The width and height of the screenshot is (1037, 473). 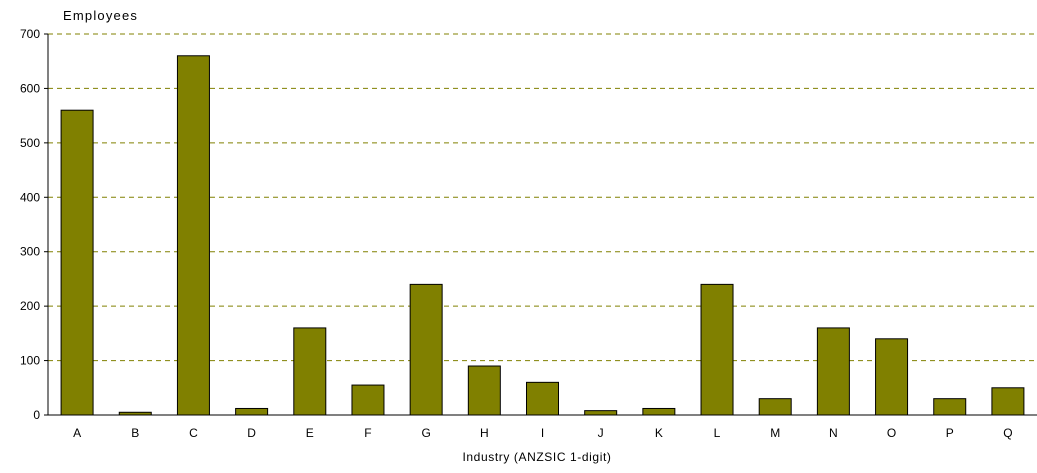 What do you see at coordinates (833, 371) in the screenshot?
I see `bar-N` at bounding box center [833, 371].